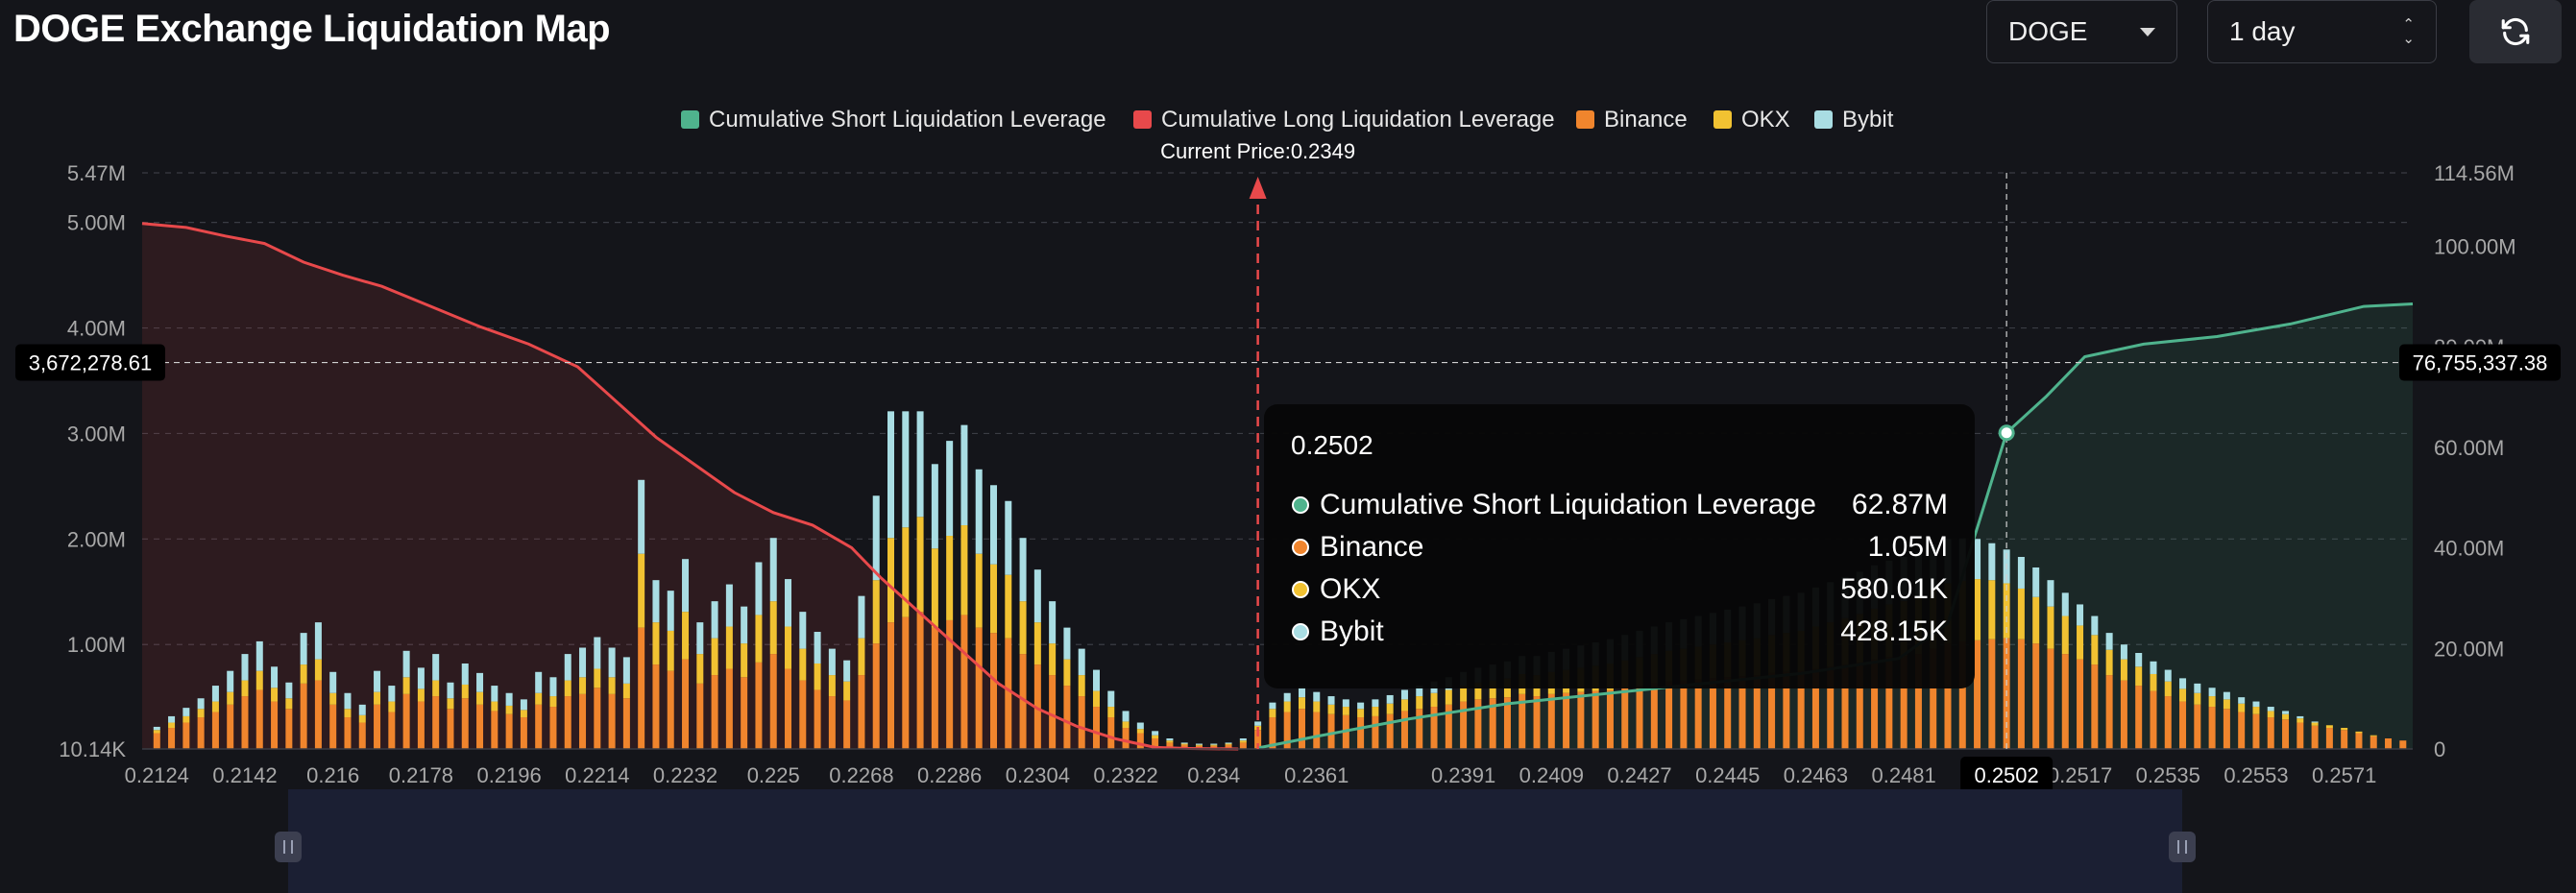 Image resolution: width=2576 pixels, height=893 pixels. I want to click on current-price-label: Current Price:0.2349, so click(1257, 151).